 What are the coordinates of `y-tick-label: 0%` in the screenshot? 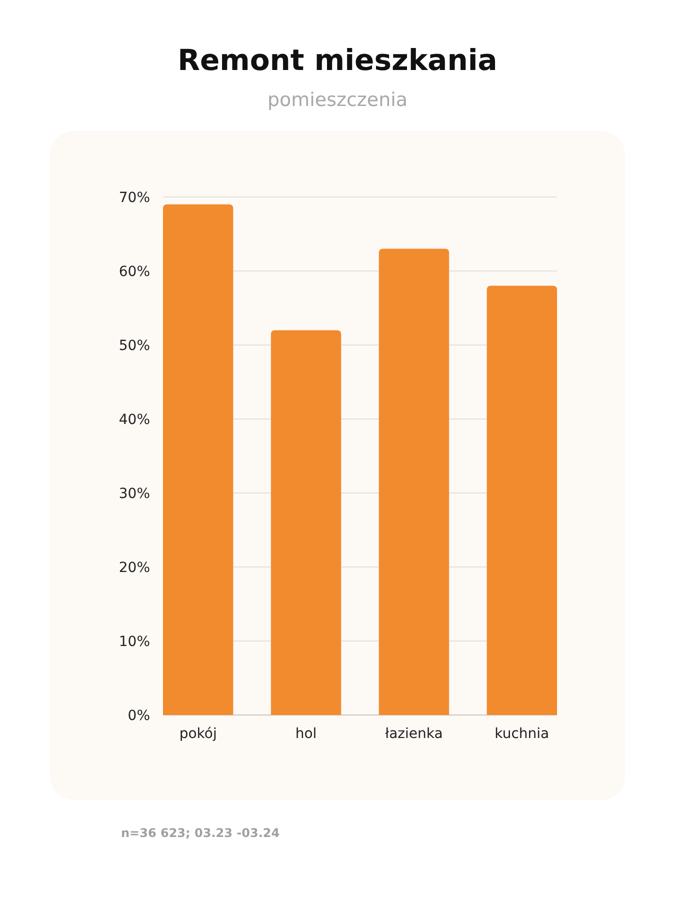 It's located at (139, 716).